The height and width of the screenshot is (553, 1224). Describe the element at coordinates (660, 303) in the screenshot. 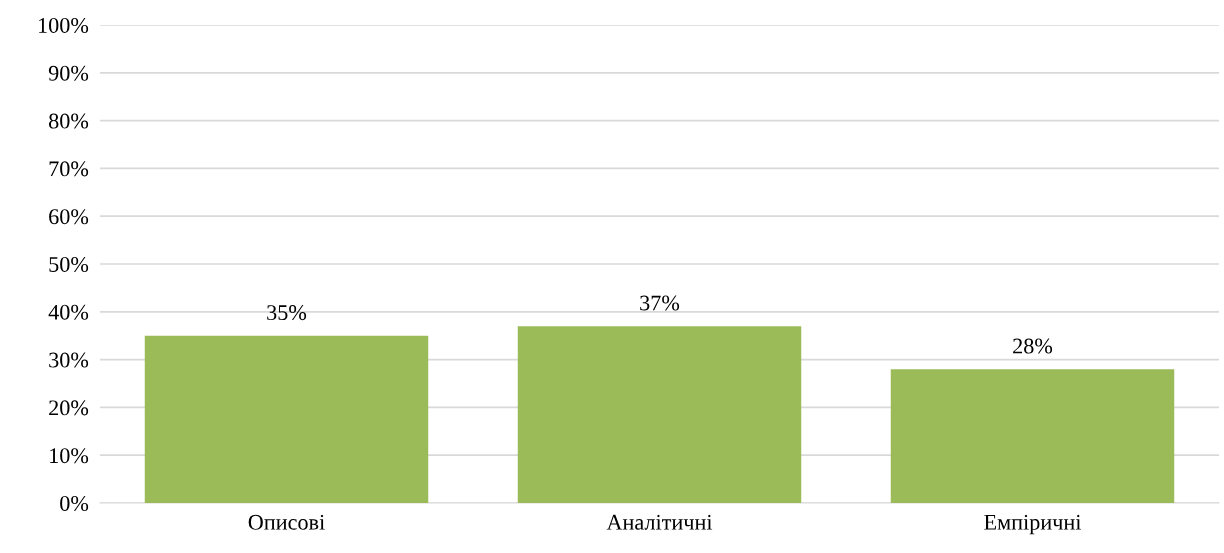

I see `data-label: 37%` at that location.